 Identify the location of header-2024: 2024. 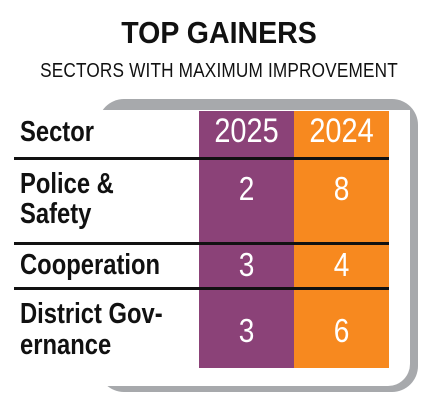
(341, 131).